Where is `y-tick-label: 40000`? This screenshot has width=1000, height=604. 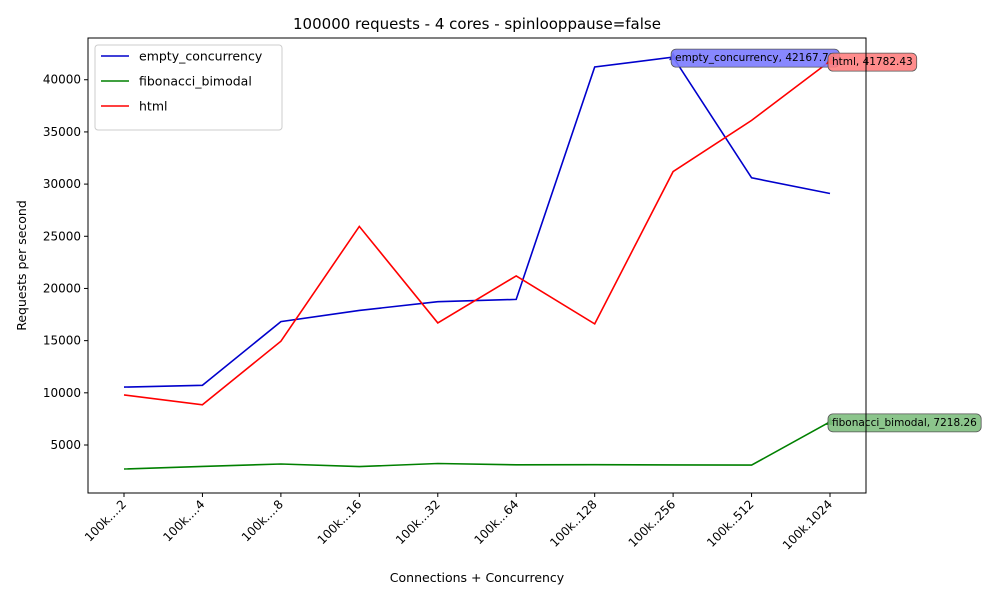
y-tick-label: 40000 is located at coordinates (62, 80).